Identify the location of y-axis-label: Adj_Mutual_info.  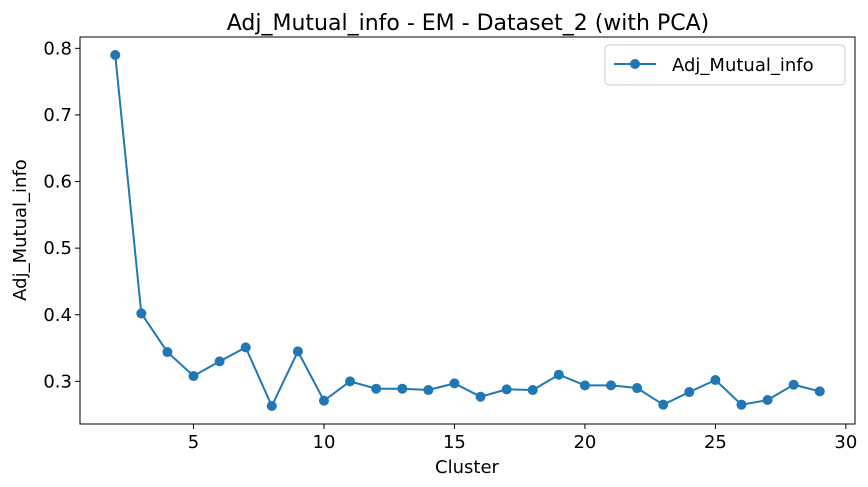
(20, 230).